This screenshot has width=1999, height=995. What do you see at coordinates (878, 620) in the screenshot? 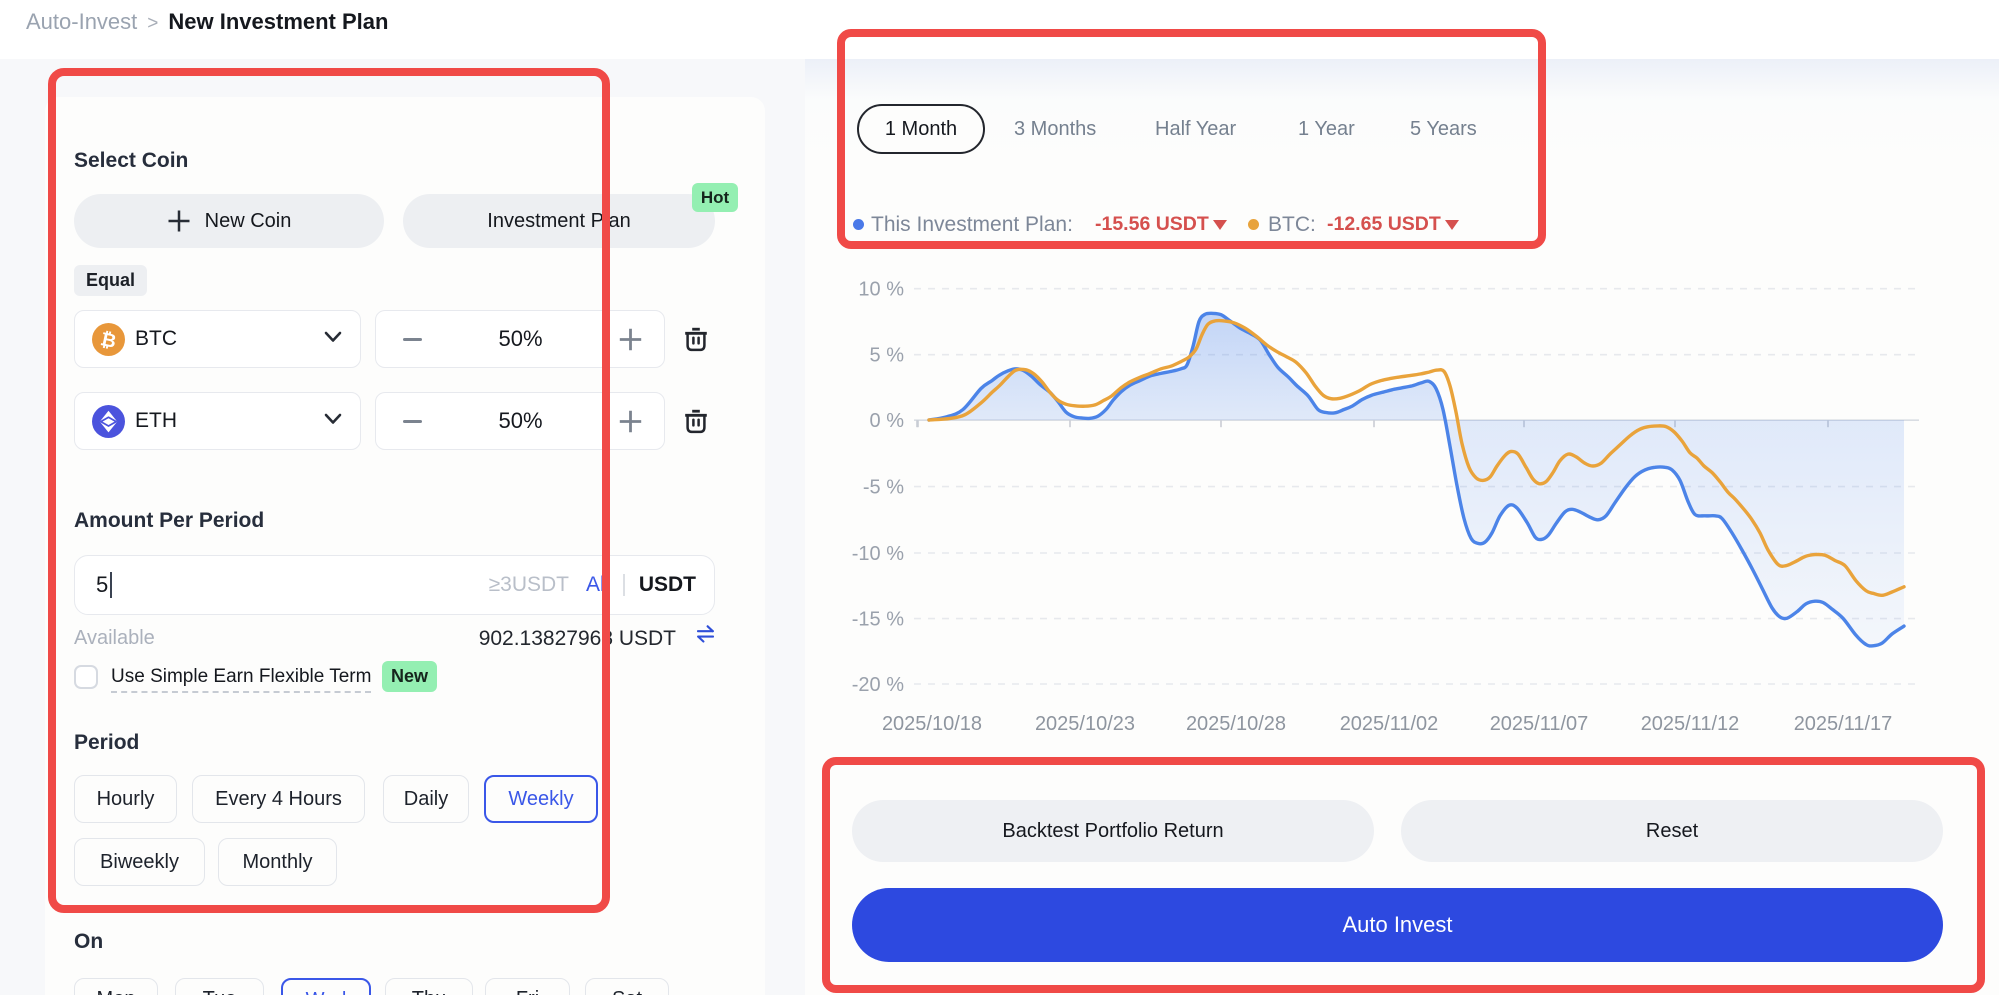
I see `svg-text: -15 %` at bounding box center [878, 620].